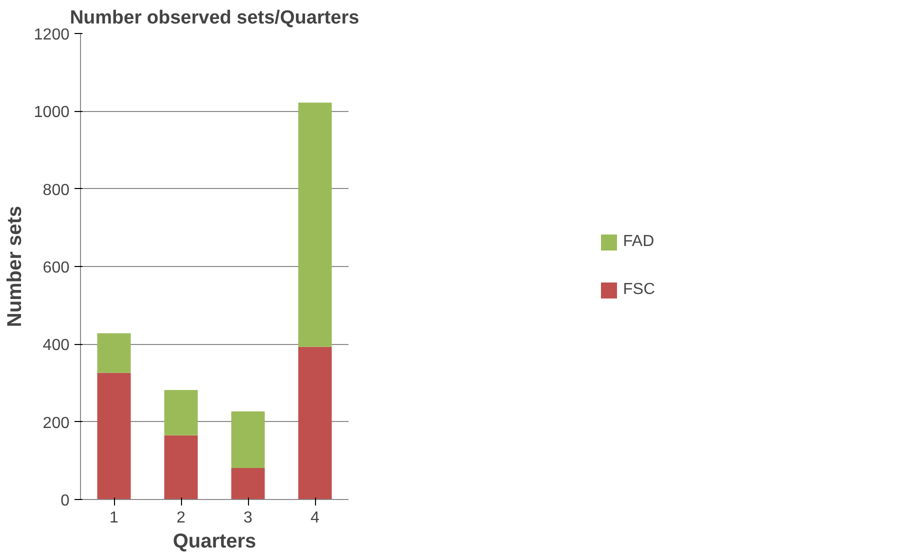  What do you see at coordinates (215, 18) in the screenshot?
I see `chart-title: Number observed sets/Quarters` at bounding box center [215, 18].